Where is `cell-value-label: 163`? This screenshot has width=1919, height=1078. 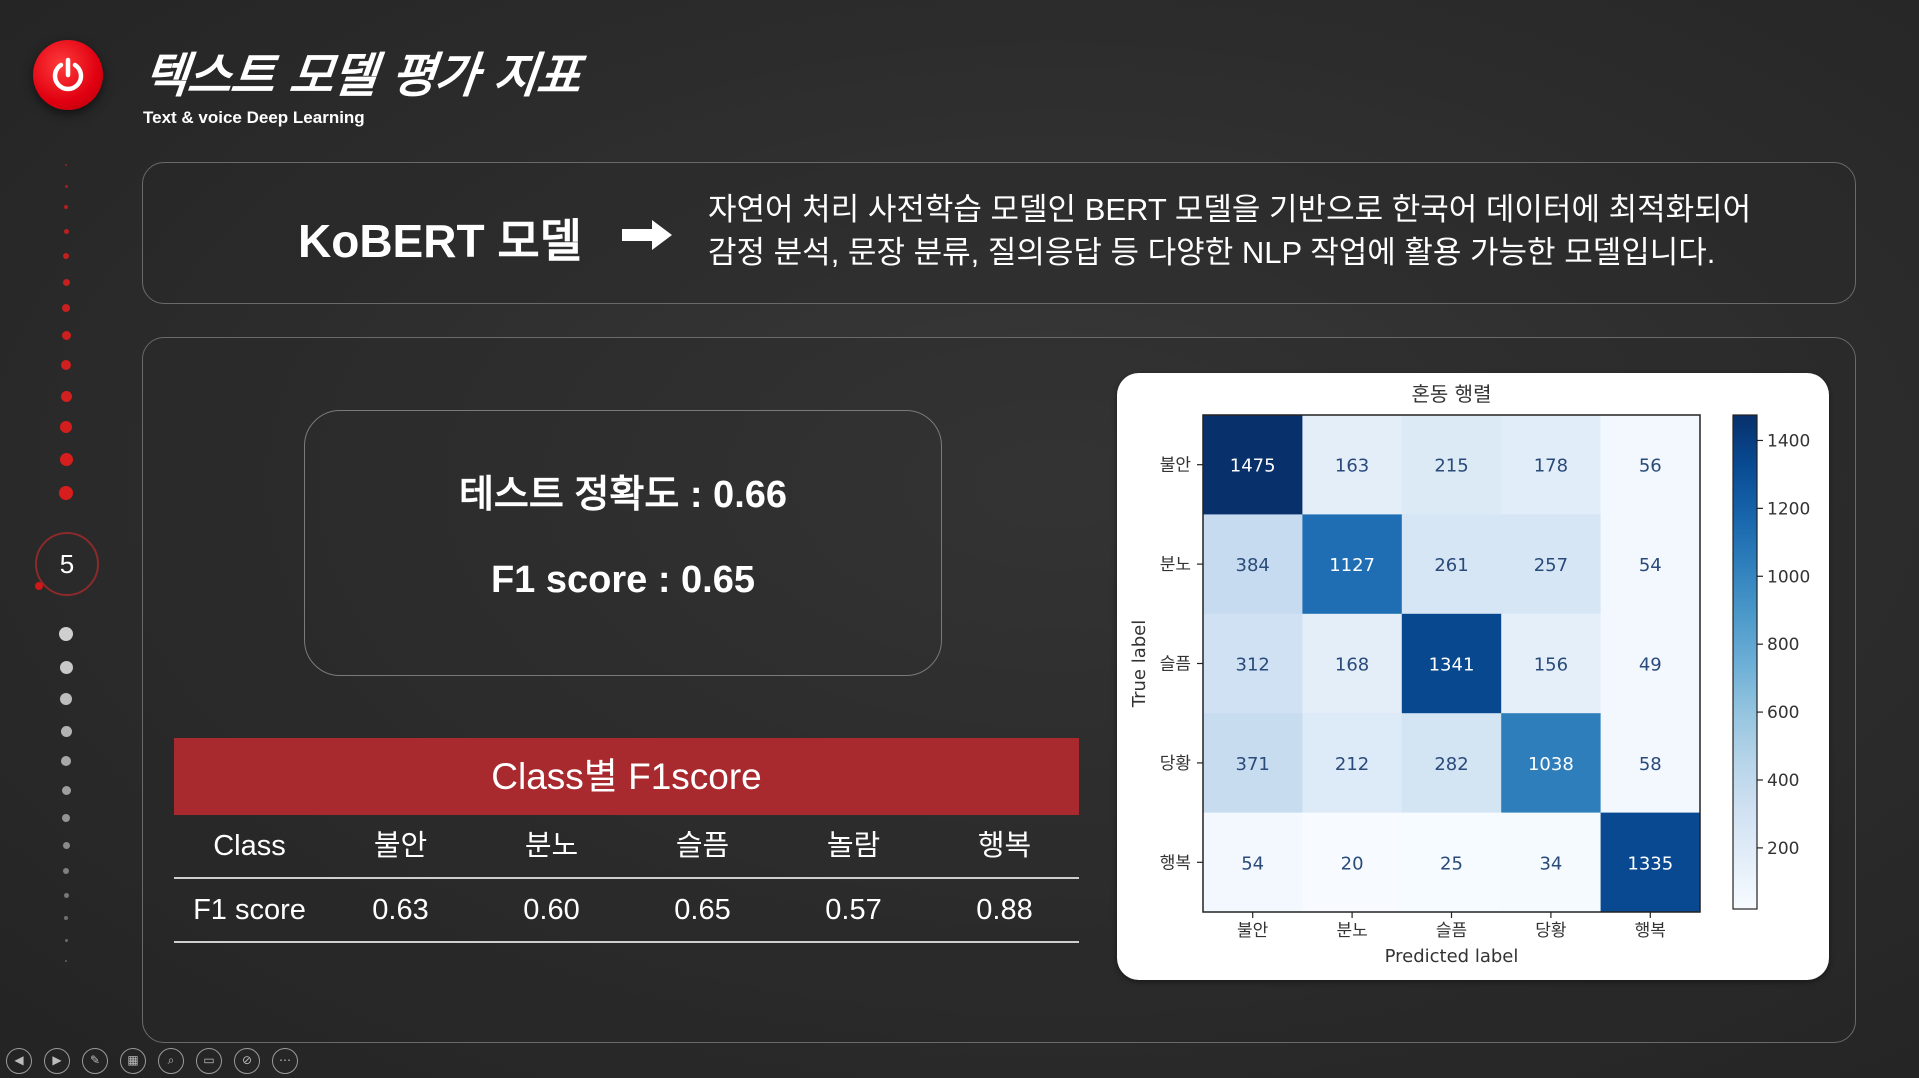 cell-value-label: 163 is located at coordinates (1352, 466).